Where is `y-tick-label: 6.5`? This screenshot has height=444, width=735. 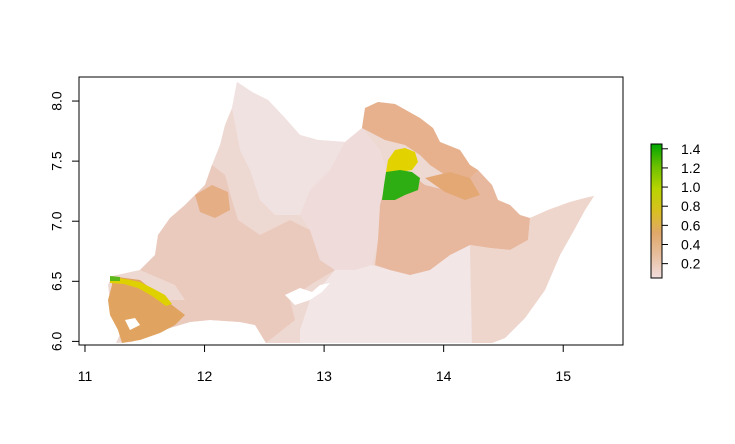
y-tick-label: 6.5 is located at coordinates (57, 281).